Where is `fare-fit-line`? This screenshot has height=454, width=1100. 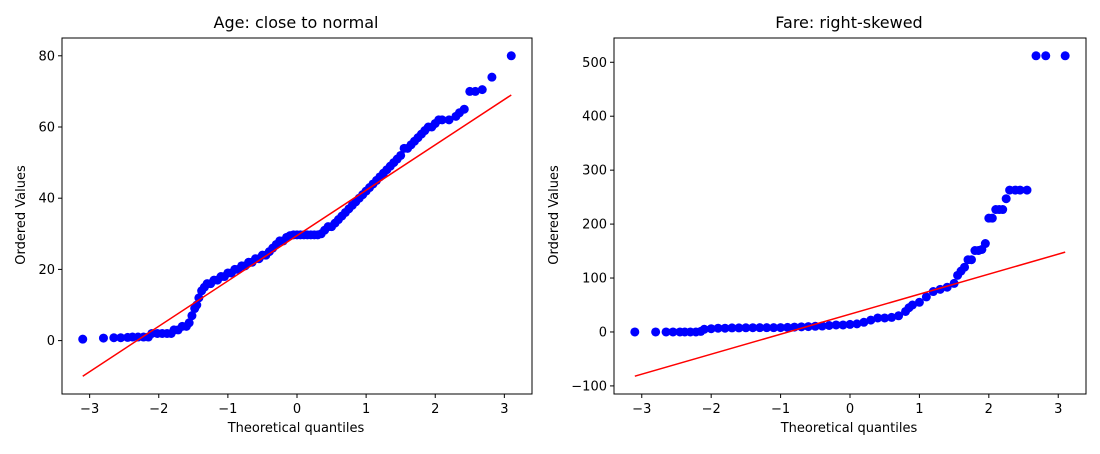
fare-fit-line is located at coordinates (850, 314).